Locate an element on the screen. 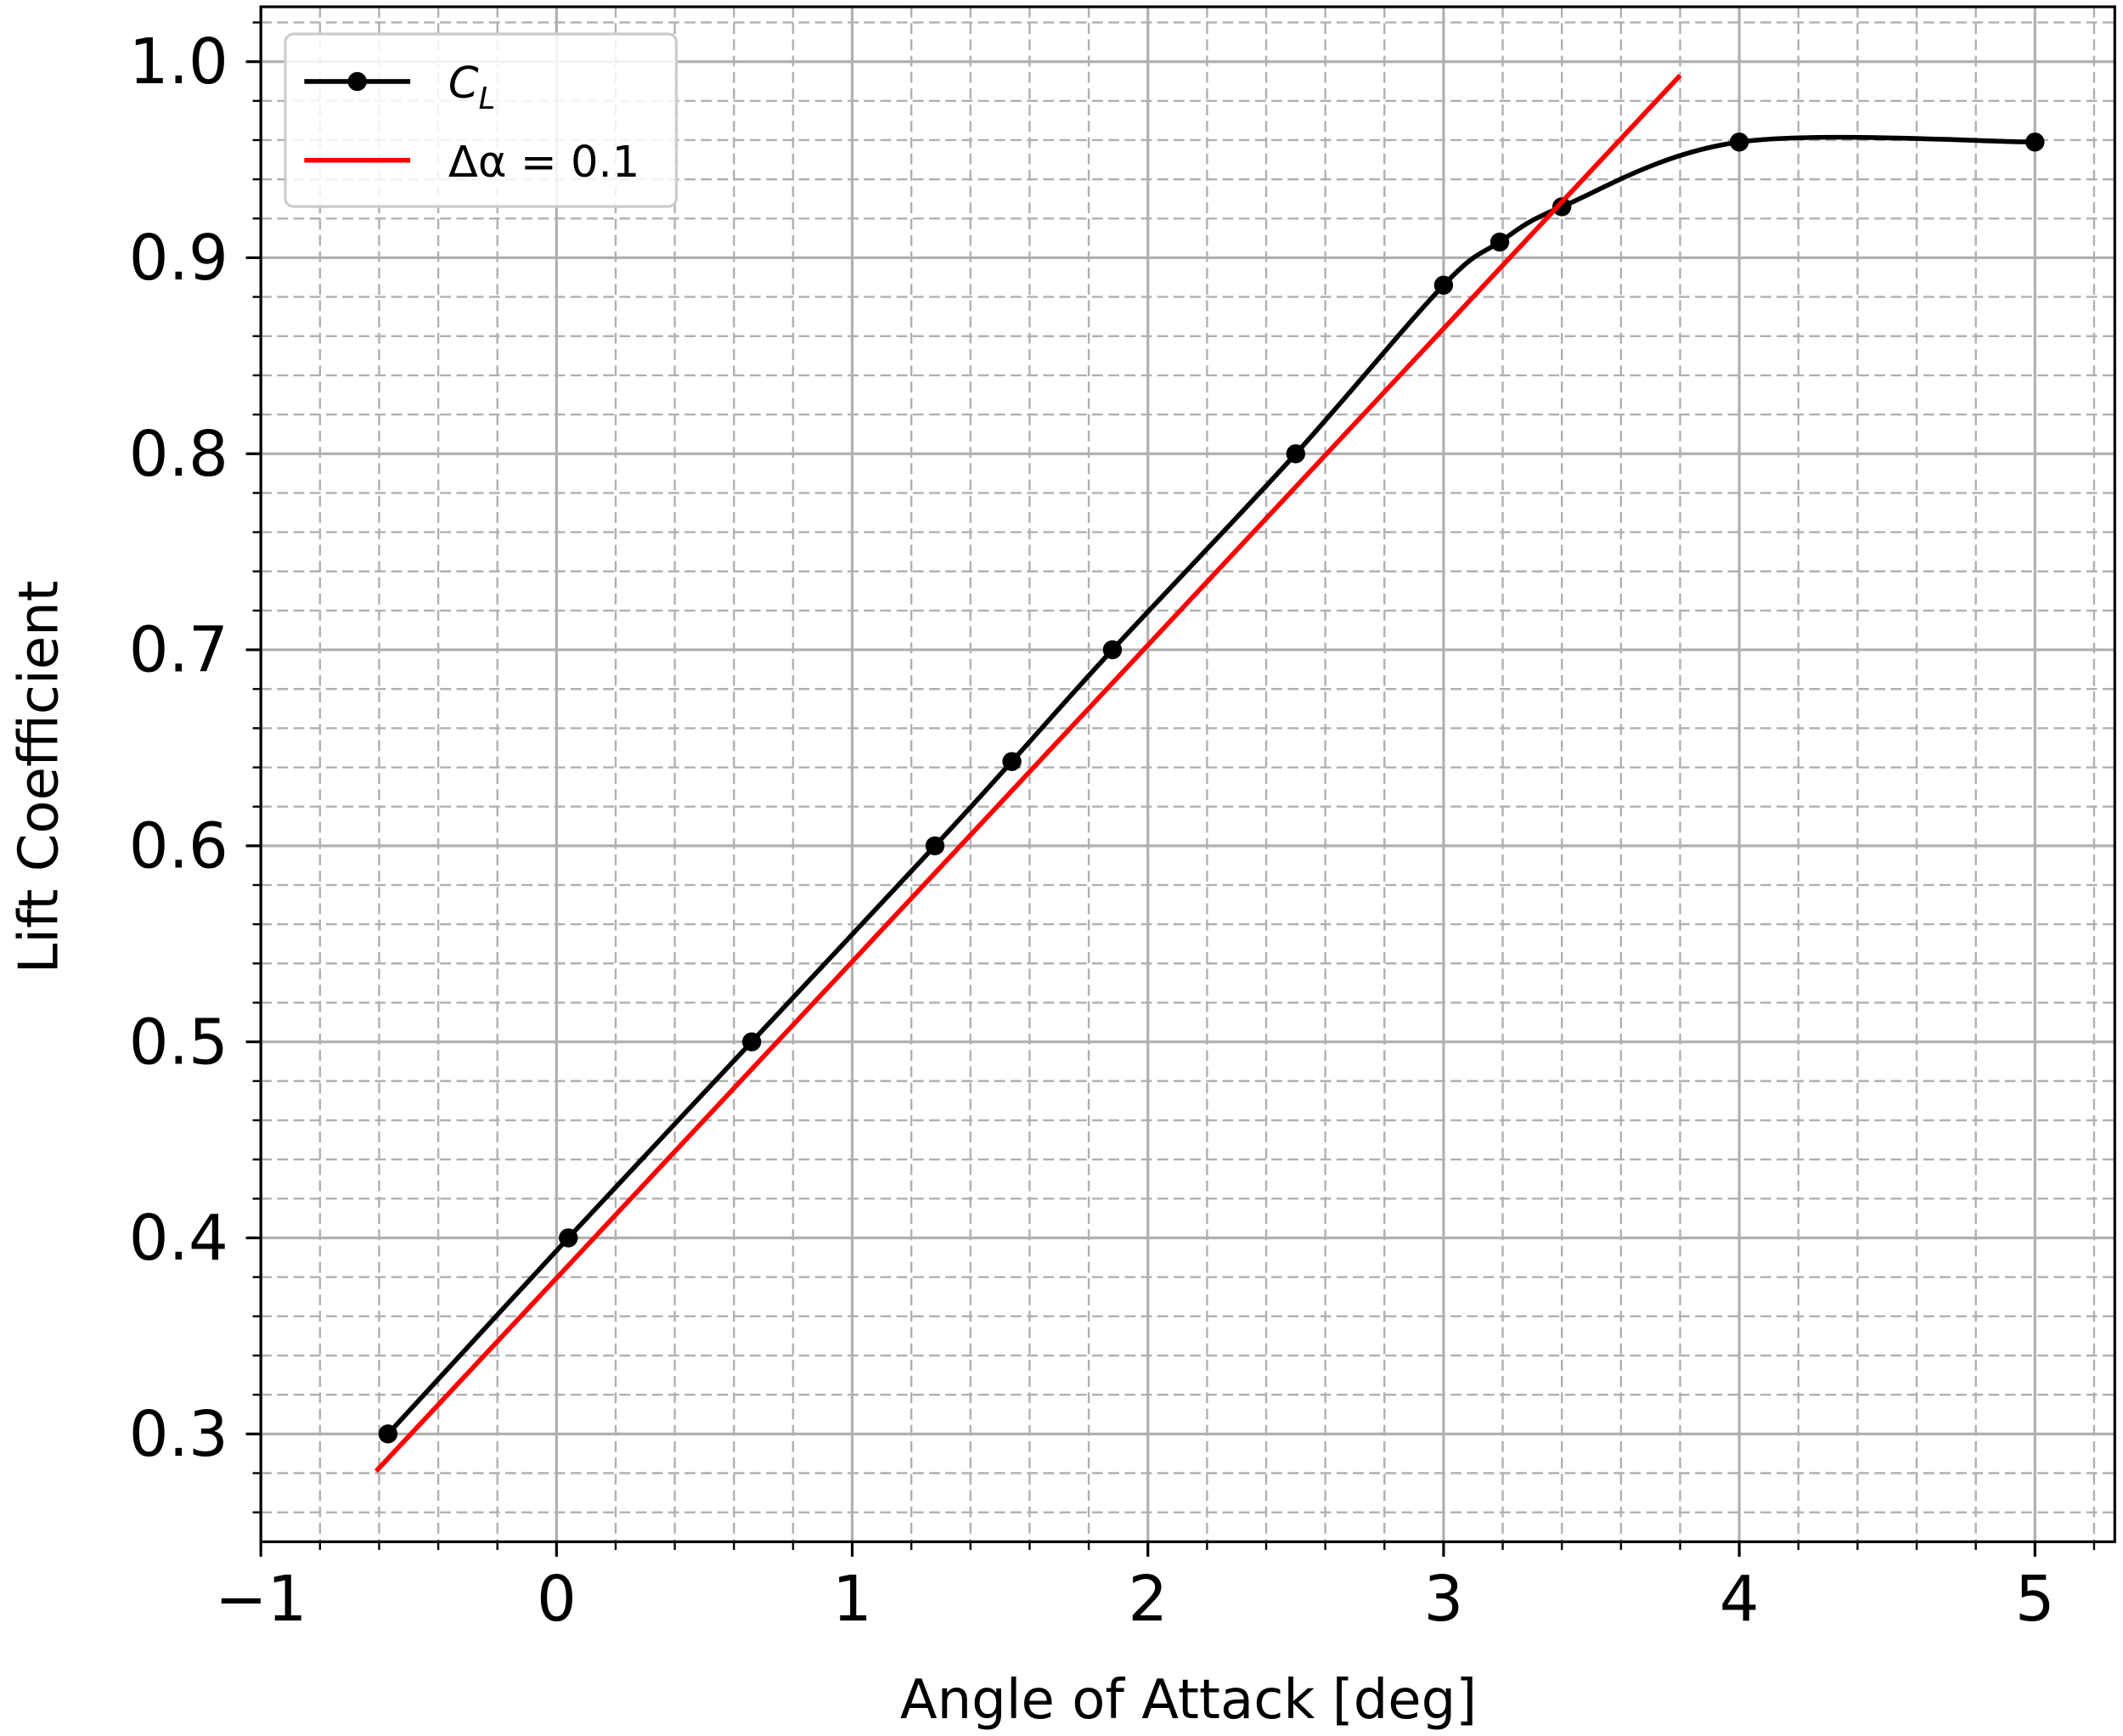 This screenshot has height=1736, width=2123. x-tick-label: 3 is located at coordinates (1444, 1600).